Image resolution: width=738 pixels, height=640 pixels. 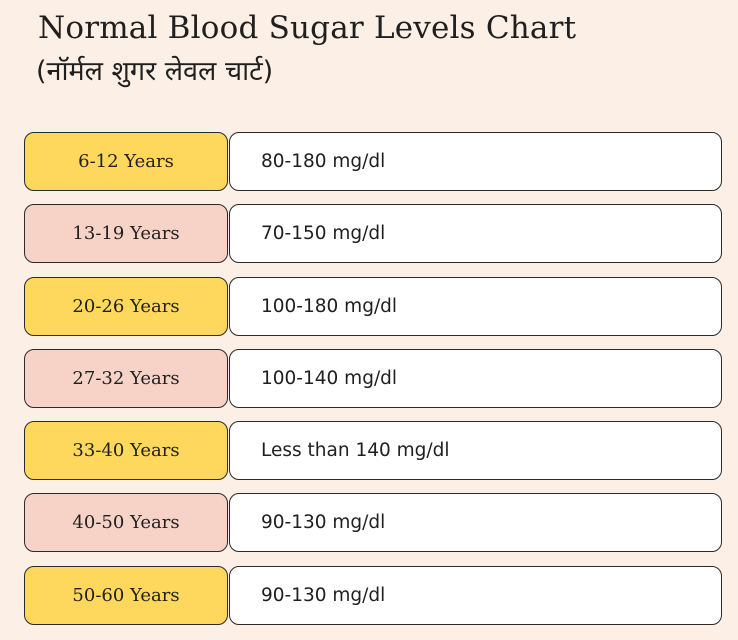 What do you see at coordinates (126, 378) in the screenshot?
I see `age-range-cell: 27-32 Years` at bounding box center [126, 378].